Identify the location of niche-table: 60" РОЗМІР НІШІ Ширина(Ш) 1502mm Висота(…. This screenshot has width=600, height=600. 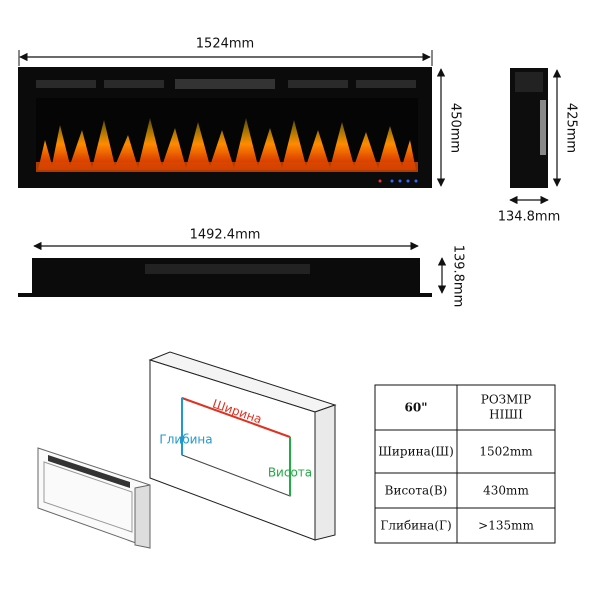
(465, 464).